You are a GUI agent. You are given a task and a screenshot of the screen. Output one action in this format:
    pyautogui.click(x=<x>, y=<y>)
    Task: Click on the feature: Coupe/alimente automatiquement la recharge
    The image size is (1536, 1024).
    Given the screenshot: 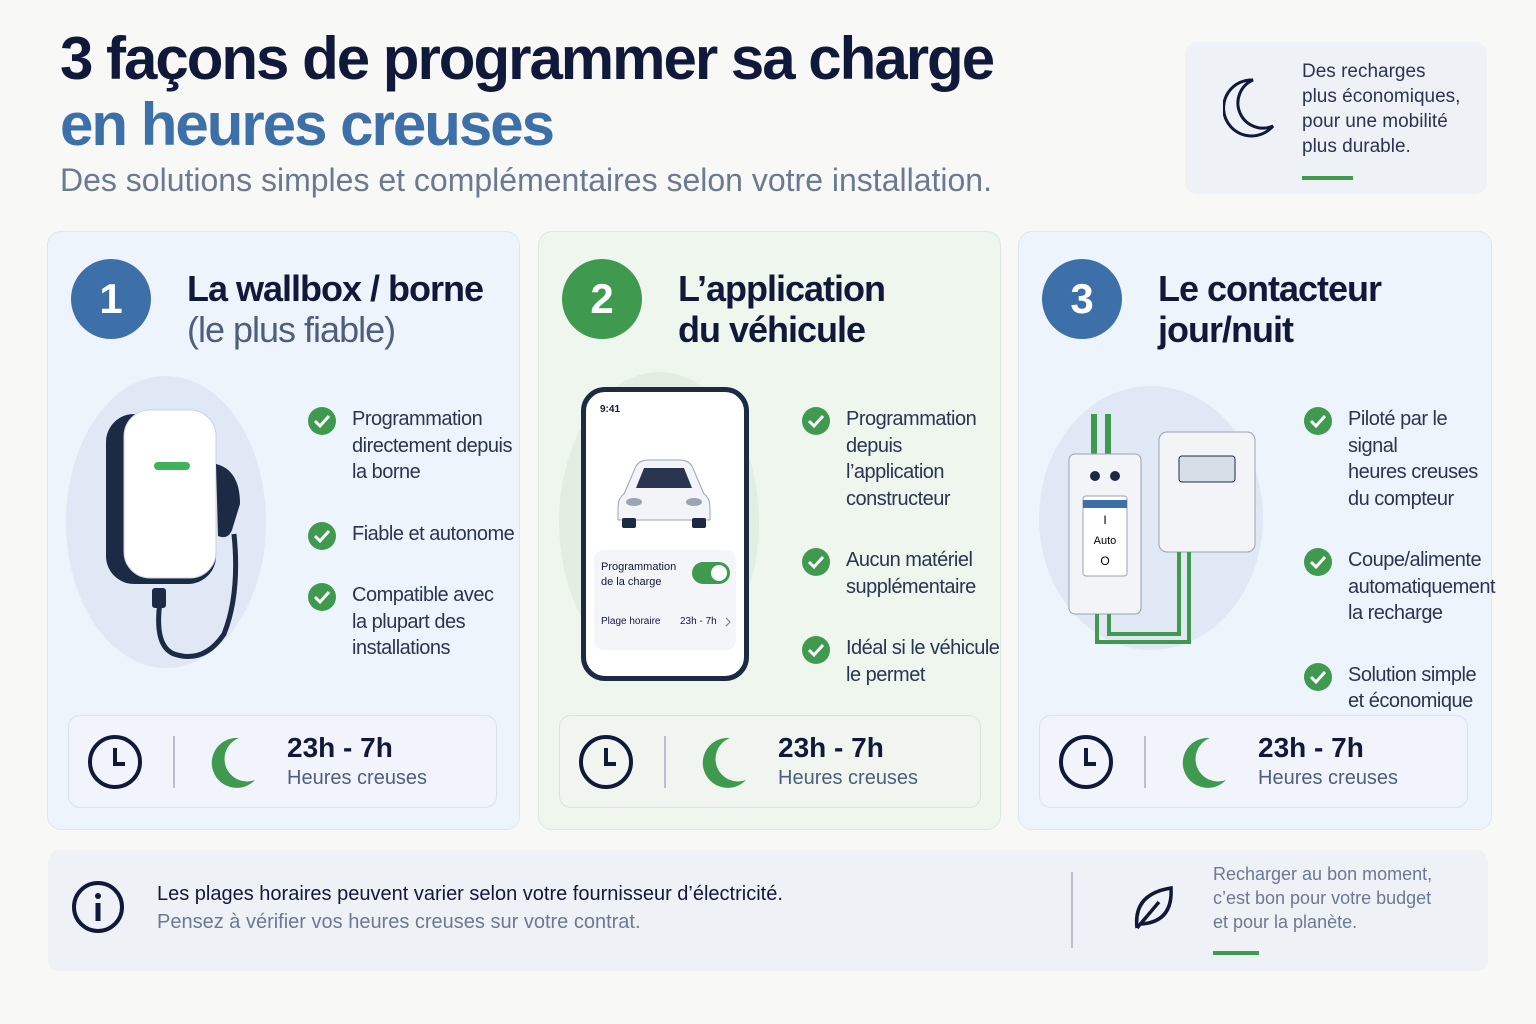 What is the action you would take?
    pyautogui.click(x=1400, y=587)
    